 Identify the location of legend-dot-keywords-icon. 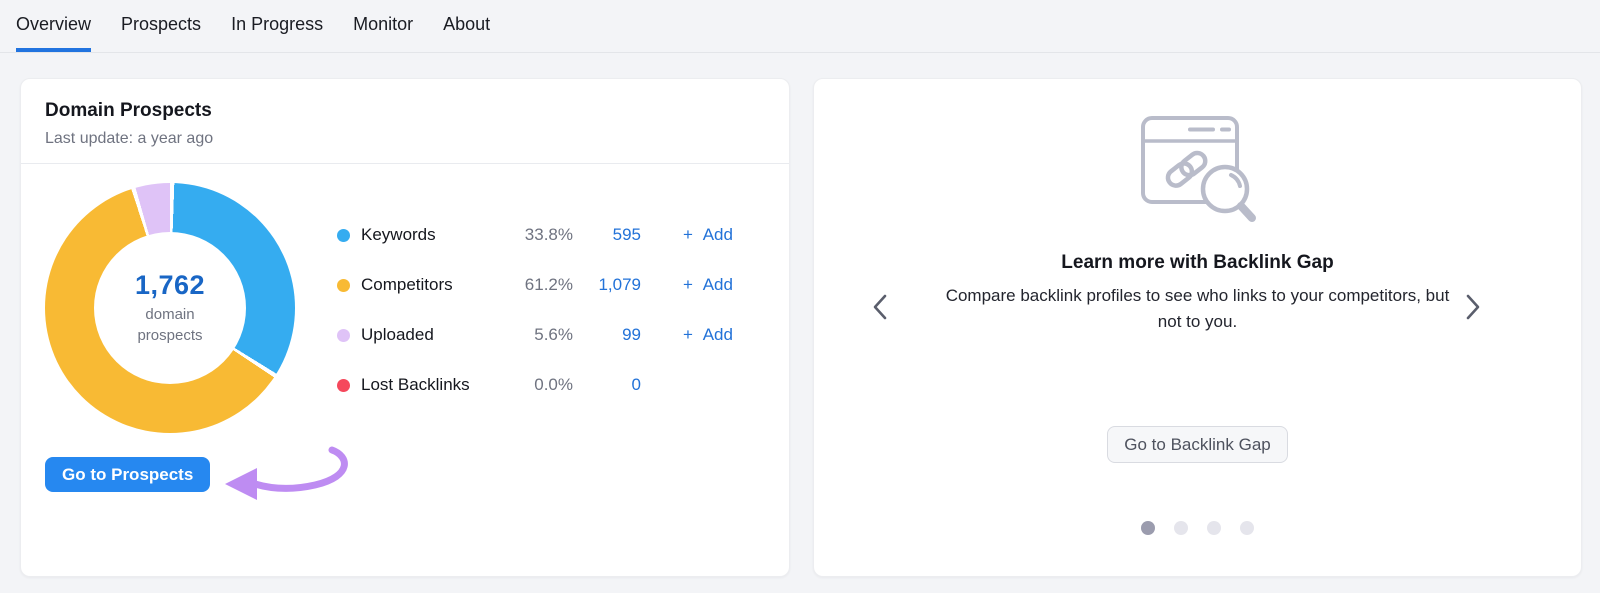
(343, 235).